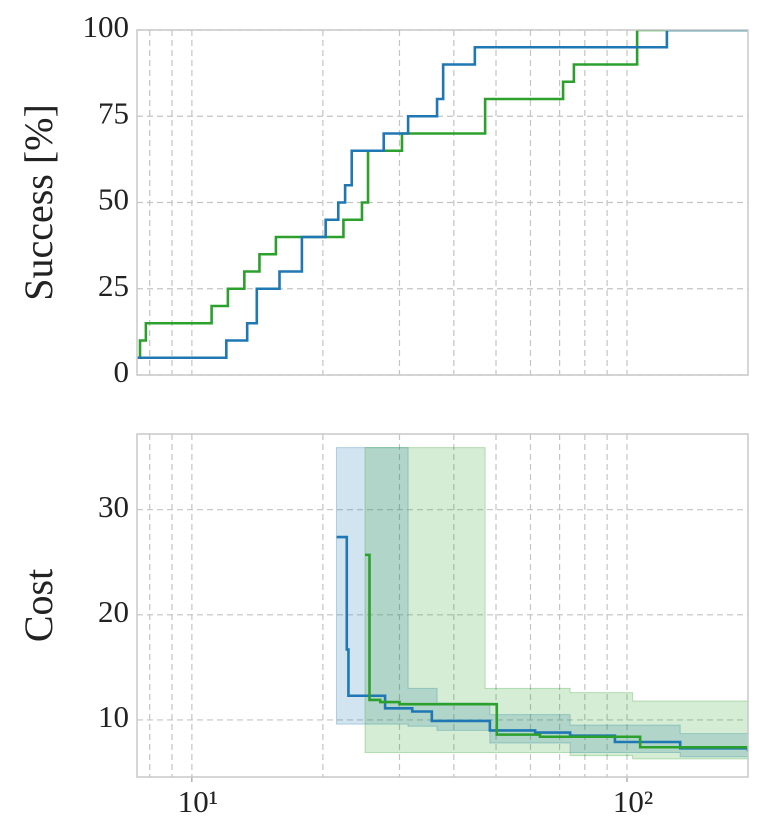 The image size is (765, 839). Describe the element at coordinates (38, 202) in the screenshot. I see `y-axis-label: Success [%]` at that location.